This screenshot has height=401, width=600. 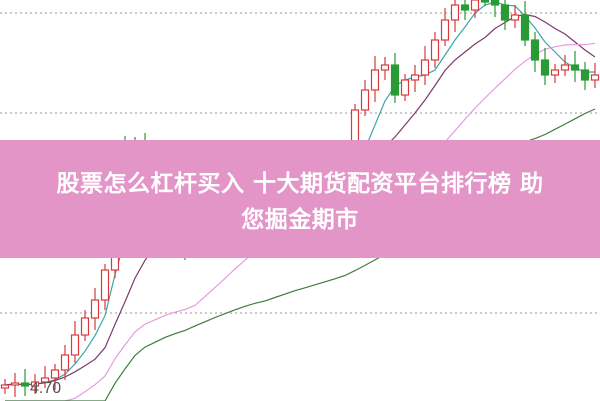 What do you see at coordinates (300, 184) in the screenshot?
I see `title-line-1: 股票怎么杠杆买入 十大期货配资平台排行榜 助` at bounding box center [300, 184].